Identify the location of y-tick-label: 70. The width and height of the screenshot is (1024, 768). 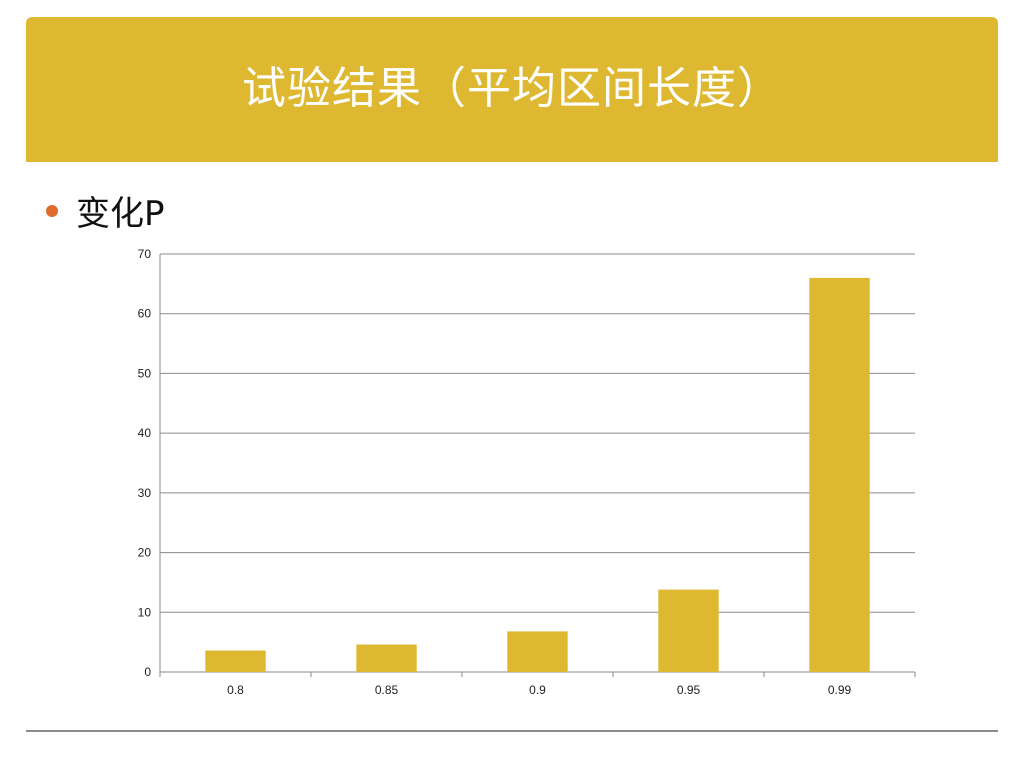
(145, 254).